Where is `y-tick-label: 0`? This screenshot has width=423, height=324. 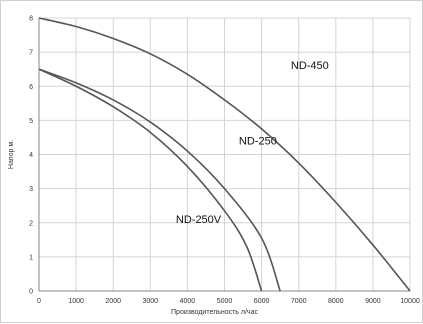 y-tick-label: 0 is located at coordinates (31, 292).